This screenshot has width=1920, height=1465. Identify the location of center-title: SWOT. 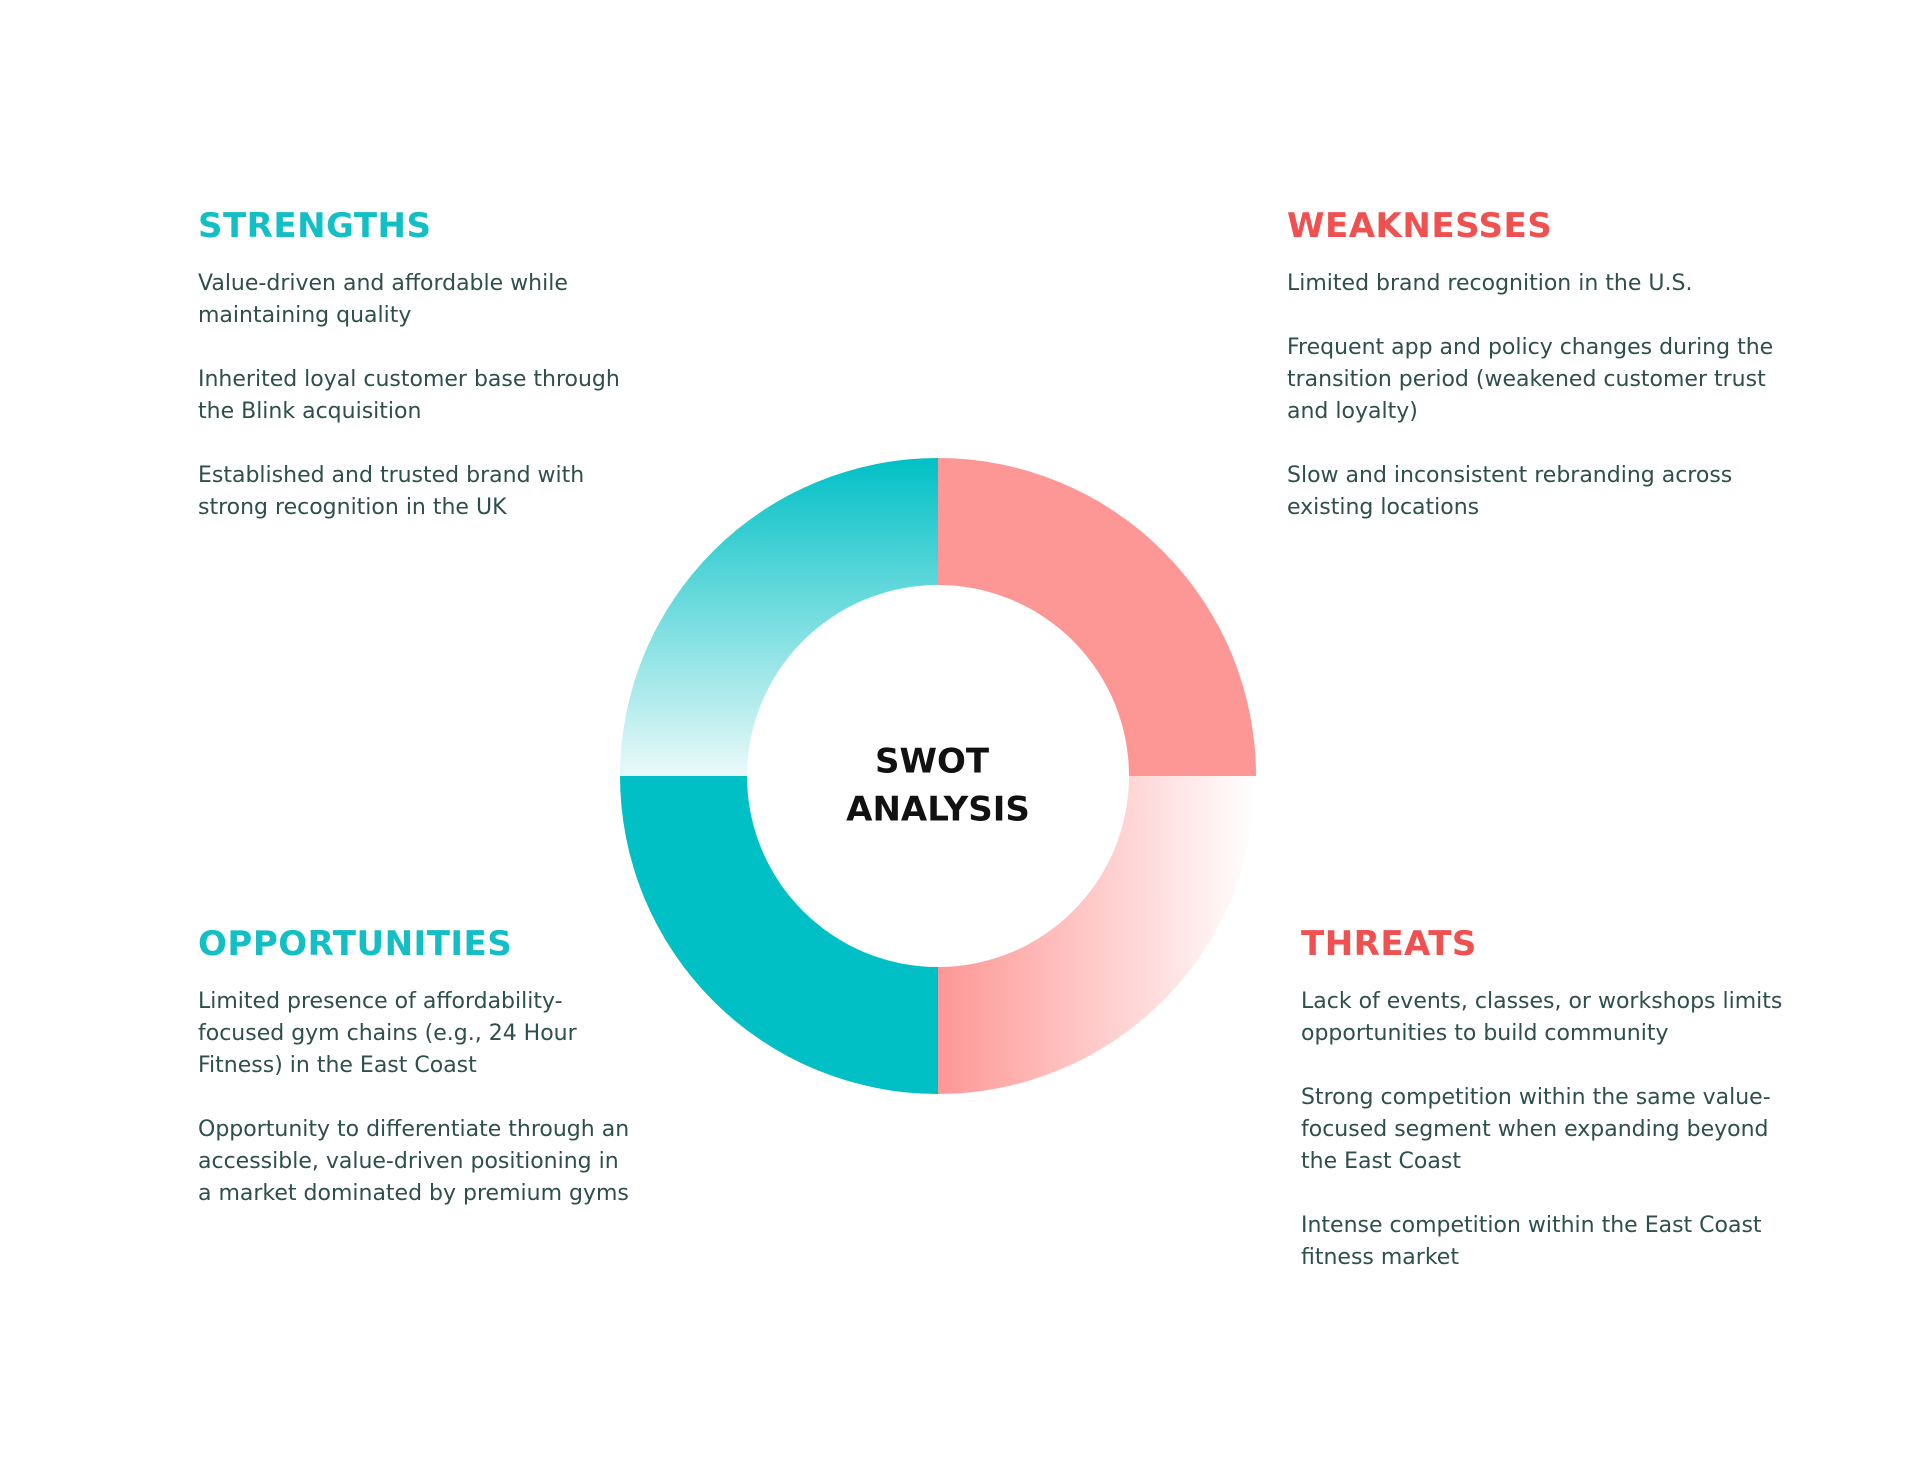
(932, 762).